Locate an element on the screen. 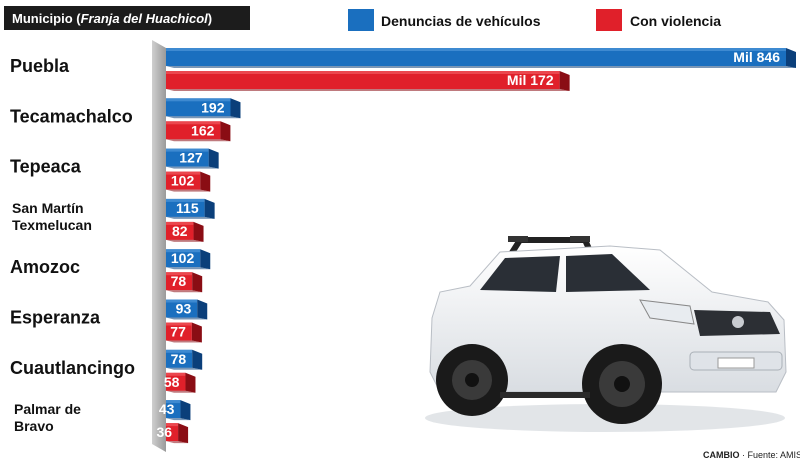  bar-violencia: Mil 172 is located at coordinates (368, 81).